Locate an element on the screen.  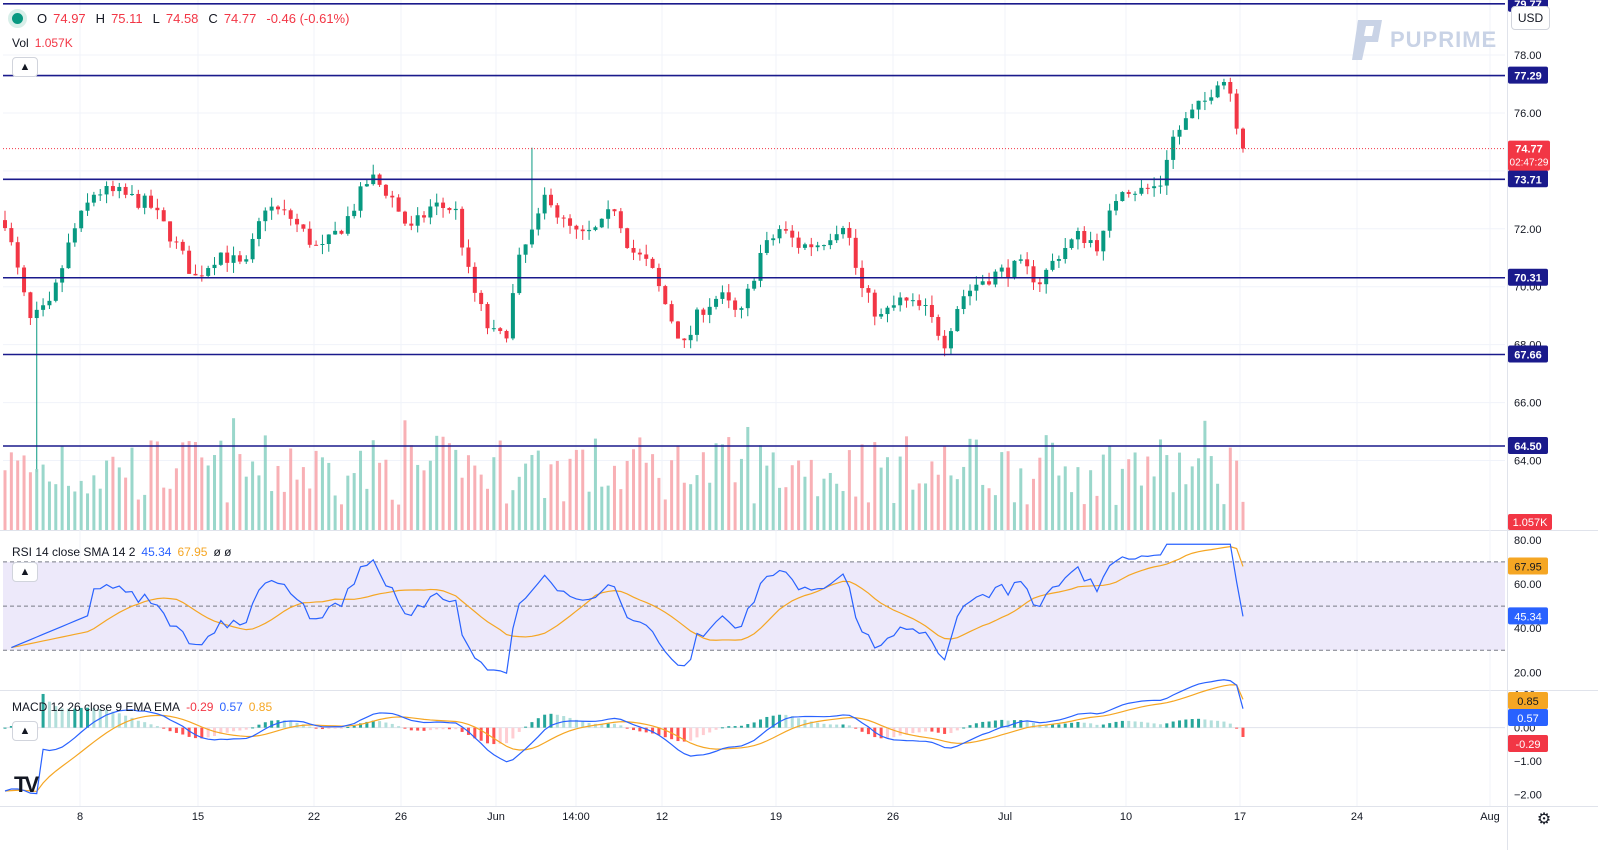
time-tick-label: 12 is located at coordinates (662, 817).